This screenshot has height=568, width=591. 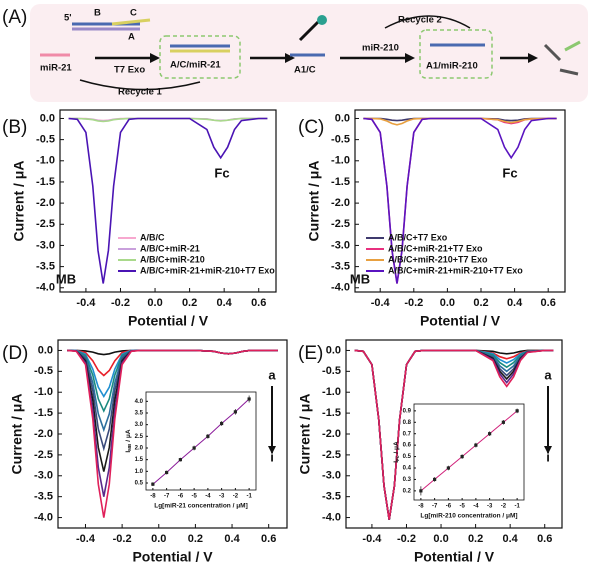 I want to click on legend-label: A/B/C+miR-210+T7 Exo, so click(x=438, y=259).